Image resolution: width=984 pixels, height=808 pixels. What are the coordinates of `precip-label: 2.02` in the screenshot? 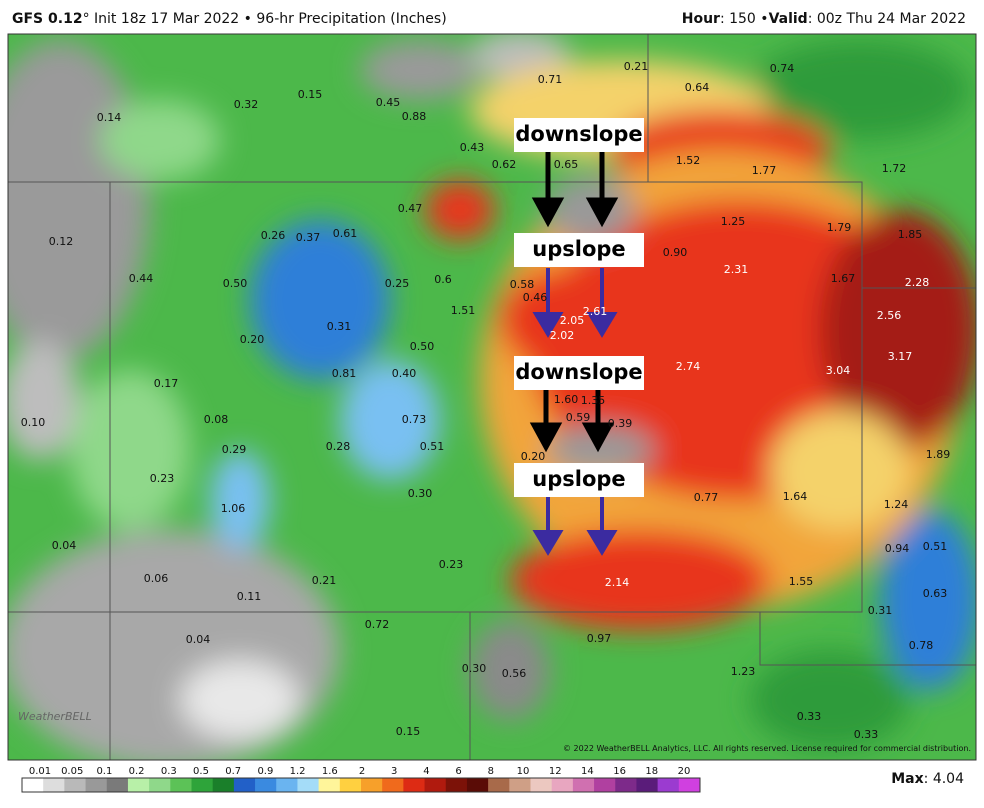 It's located at (562, 335).